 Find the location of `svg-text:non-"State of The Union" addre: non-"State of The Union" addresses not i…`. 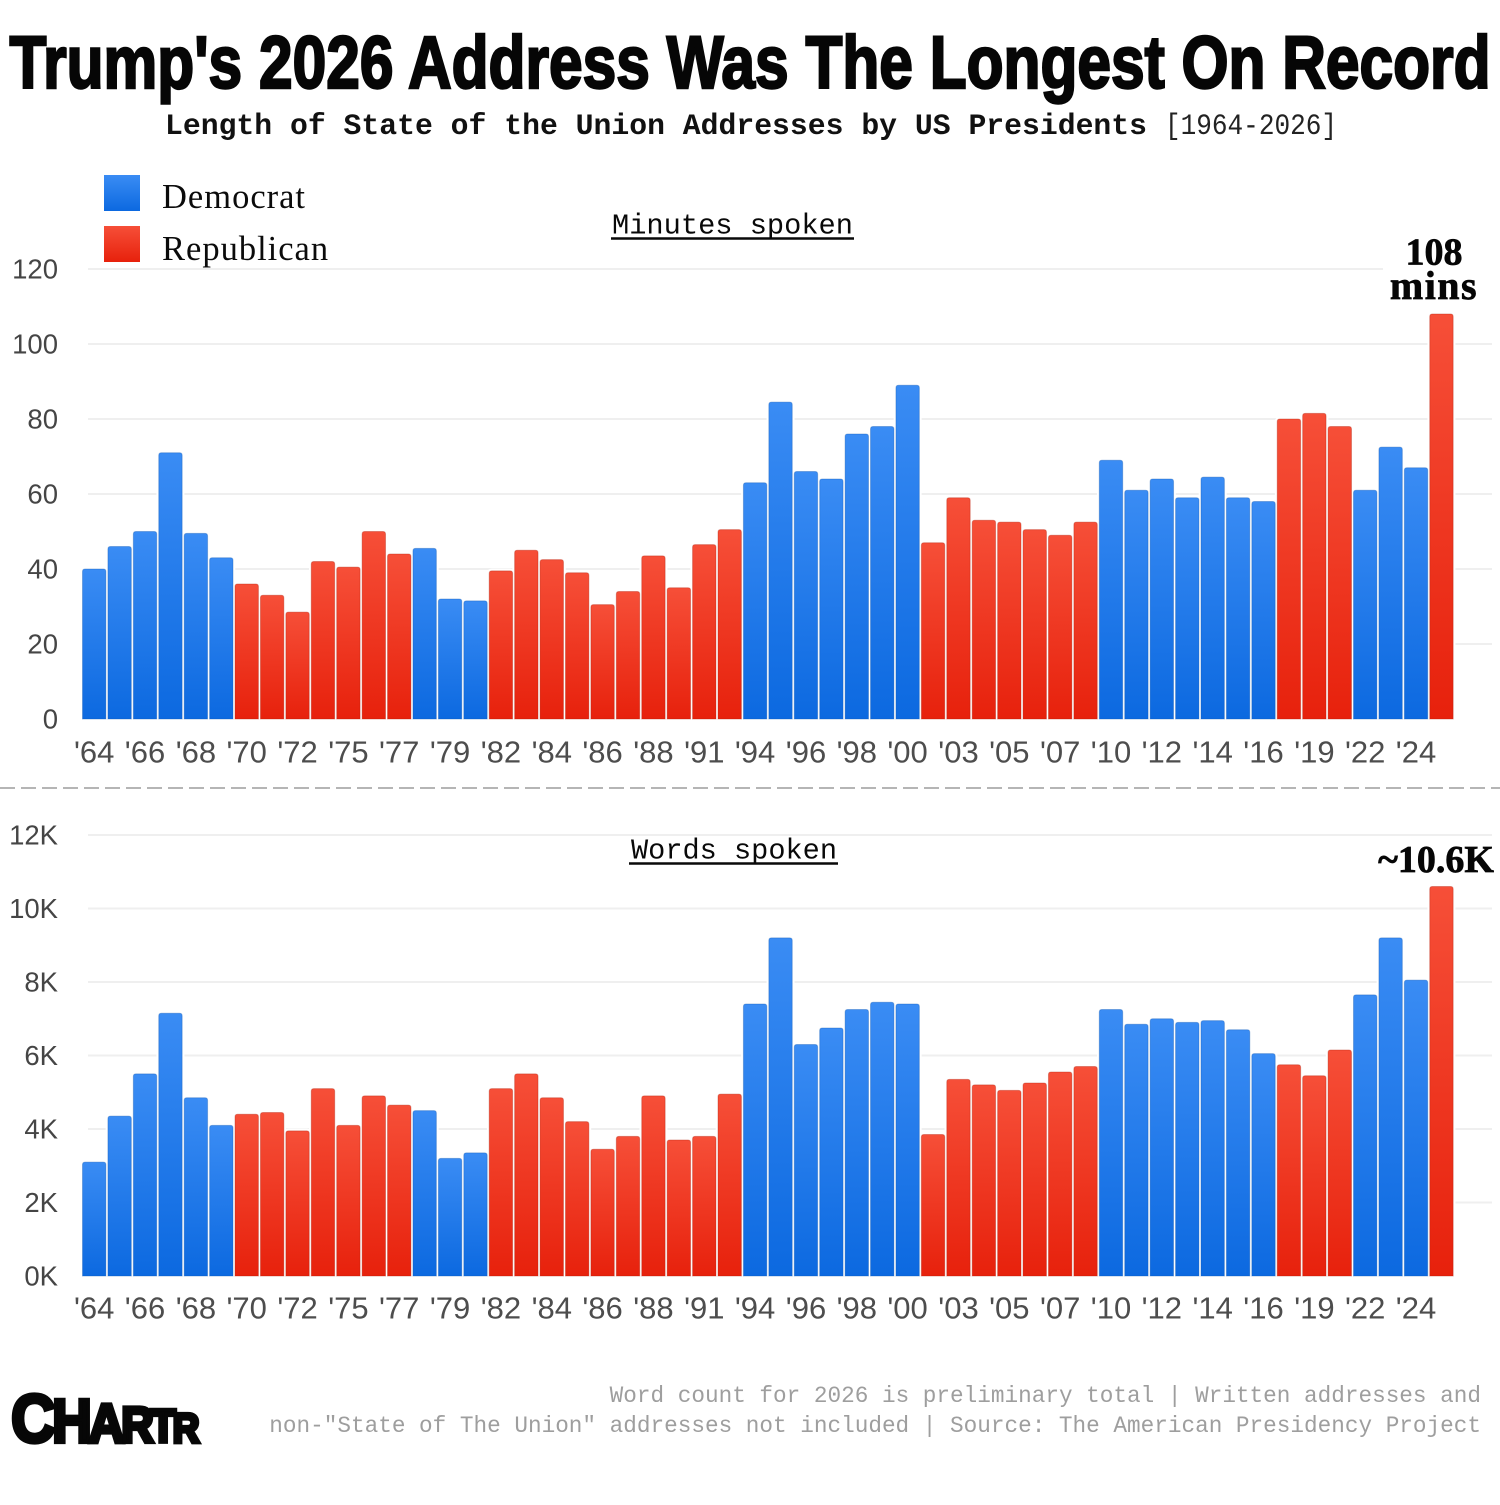

svg-text:non-"State of The Union" addre: non-"State of The Union" addresses not i… is located at coordinates (875, 1426).